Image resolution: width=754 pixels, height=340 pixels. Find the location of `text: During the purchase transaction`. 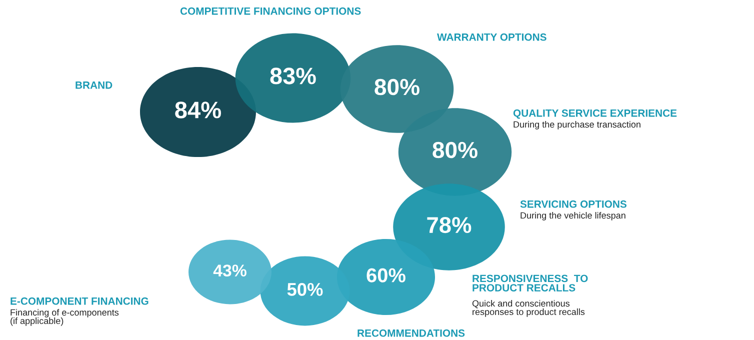

text: During the purchase transaction is located at coordinates (577, 125).